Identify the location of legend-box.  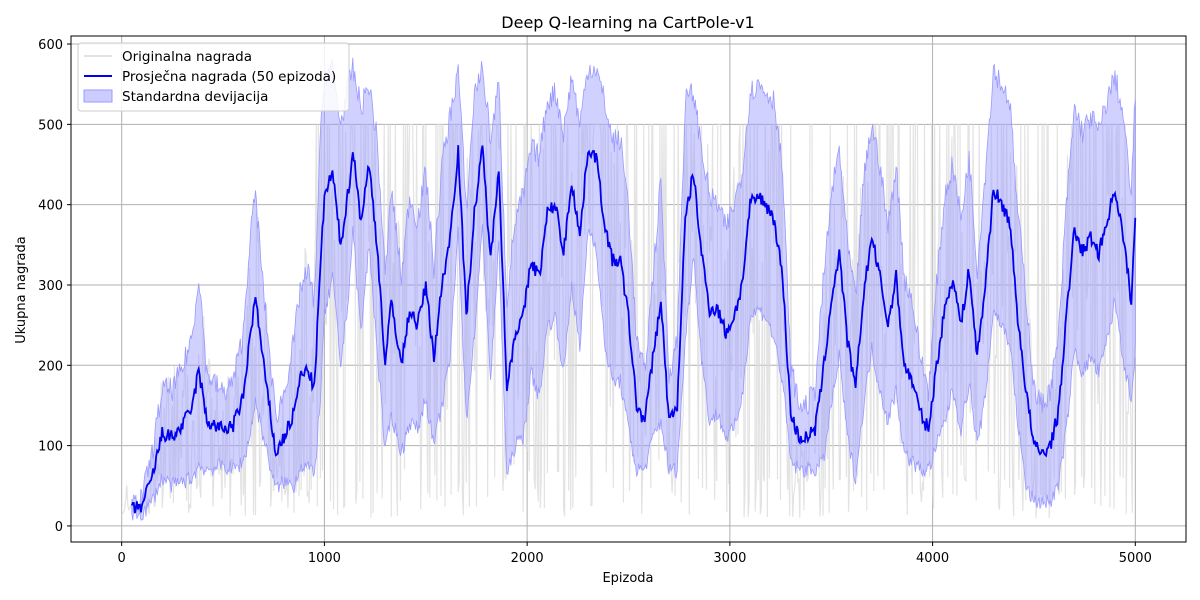
(213, 77).